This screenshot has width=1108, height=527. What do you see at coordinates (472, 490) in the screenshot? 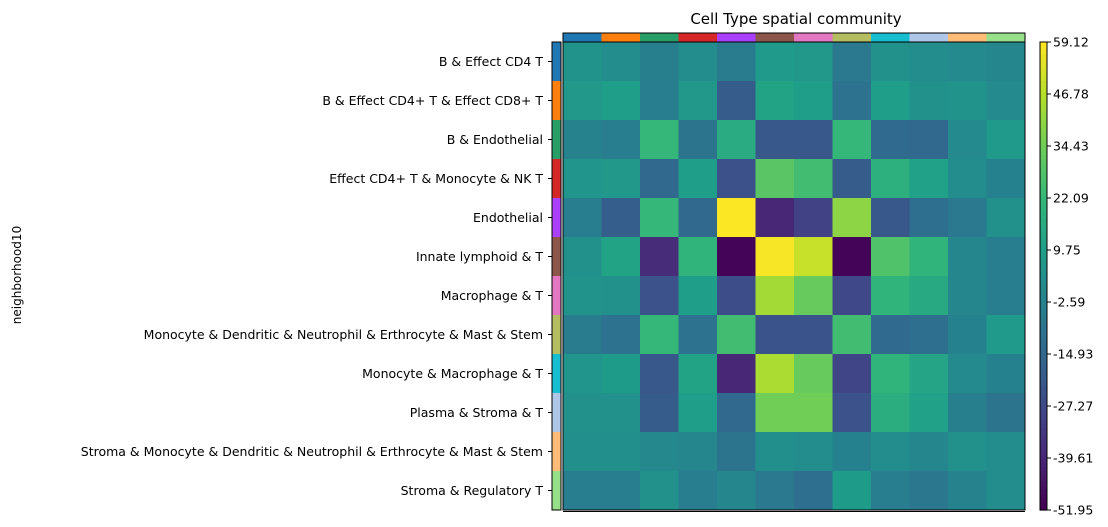
I see `y-tick-label: Stroma & Regulatory T` at bounding box center [472, 490].